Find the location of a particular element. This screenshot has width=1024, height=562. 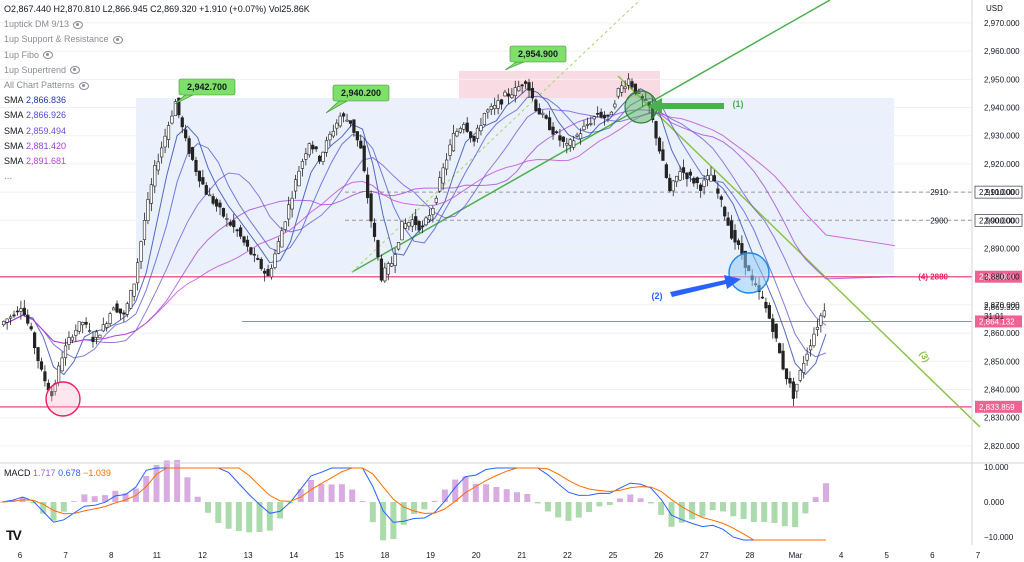

indicator-row: 1up Fibo is located at coordinates (157, 55).